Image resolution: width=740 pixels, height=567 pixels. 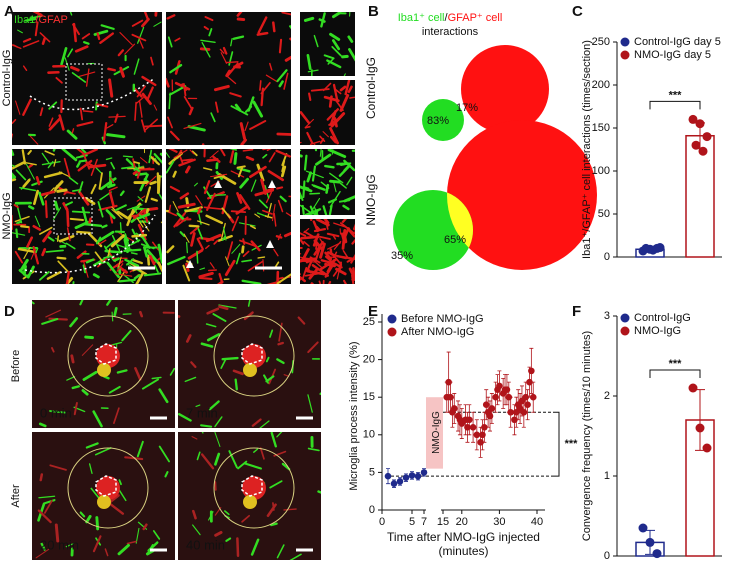 I want to click on panel-label: A, so click(x=9, y=11).